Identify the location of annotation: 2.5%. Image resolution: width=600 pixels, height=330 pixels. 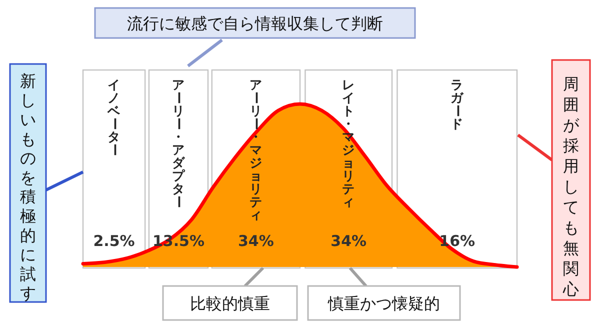
(114, 241).